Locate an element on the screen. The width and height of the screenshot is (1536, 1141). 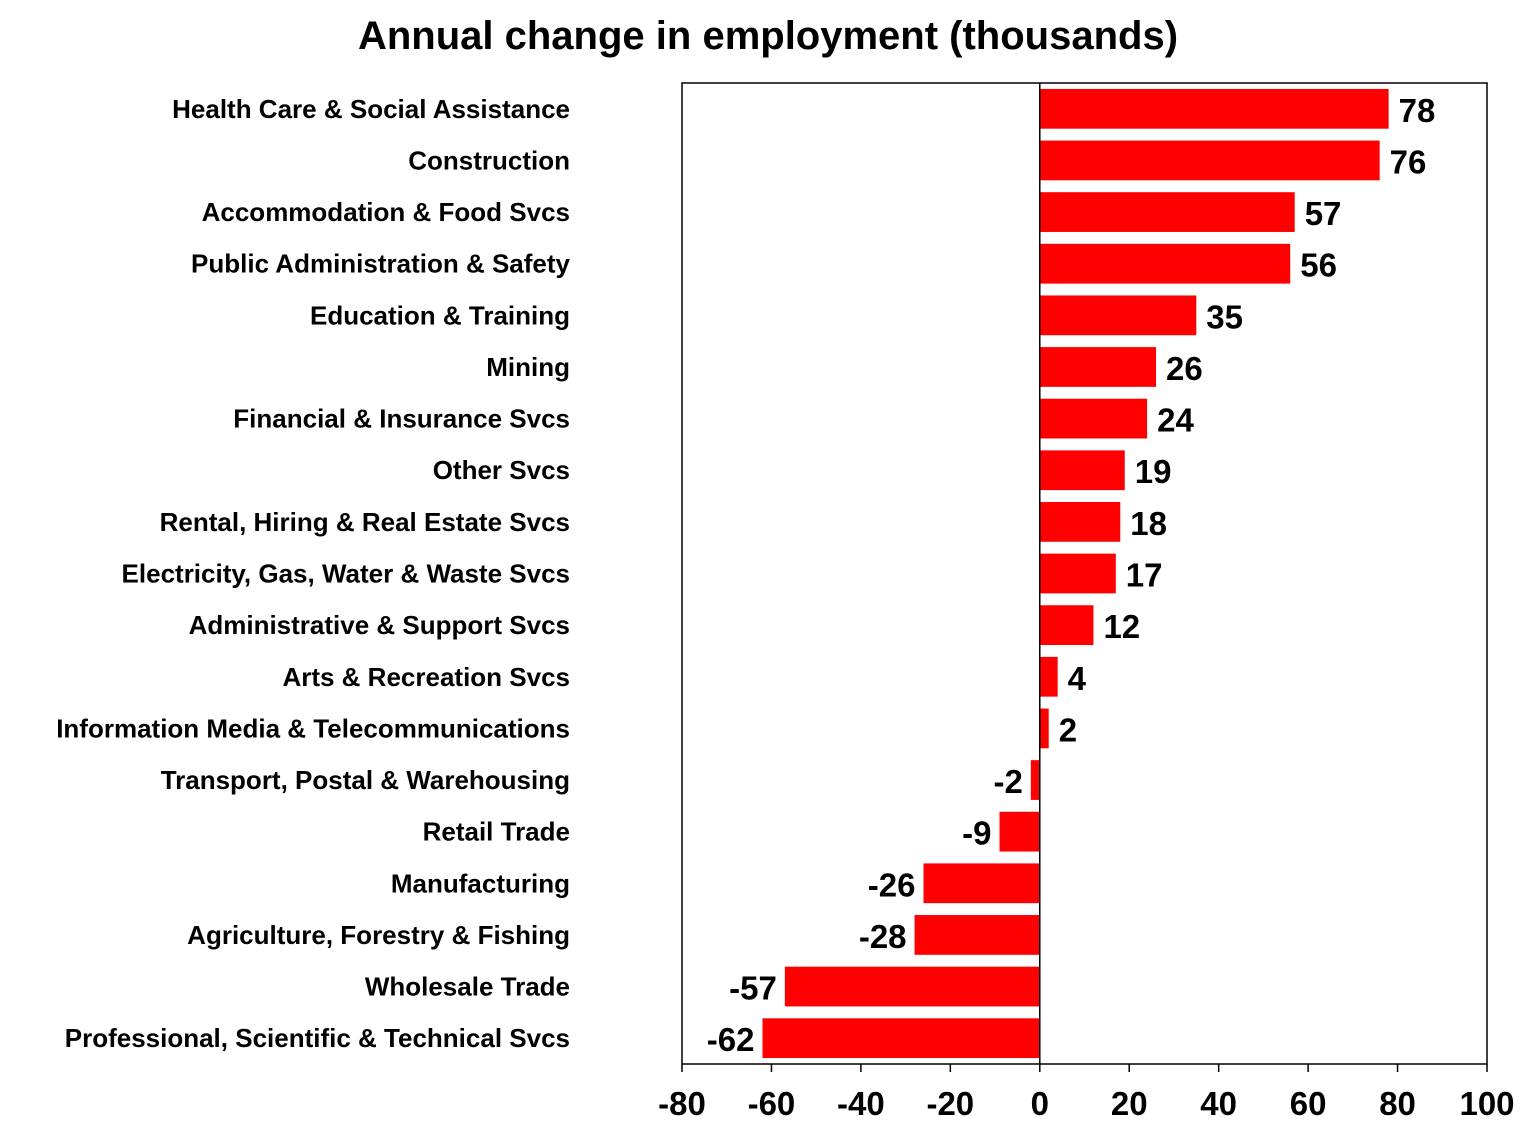
data-label: 17 is located at coordinates (1144, 575).